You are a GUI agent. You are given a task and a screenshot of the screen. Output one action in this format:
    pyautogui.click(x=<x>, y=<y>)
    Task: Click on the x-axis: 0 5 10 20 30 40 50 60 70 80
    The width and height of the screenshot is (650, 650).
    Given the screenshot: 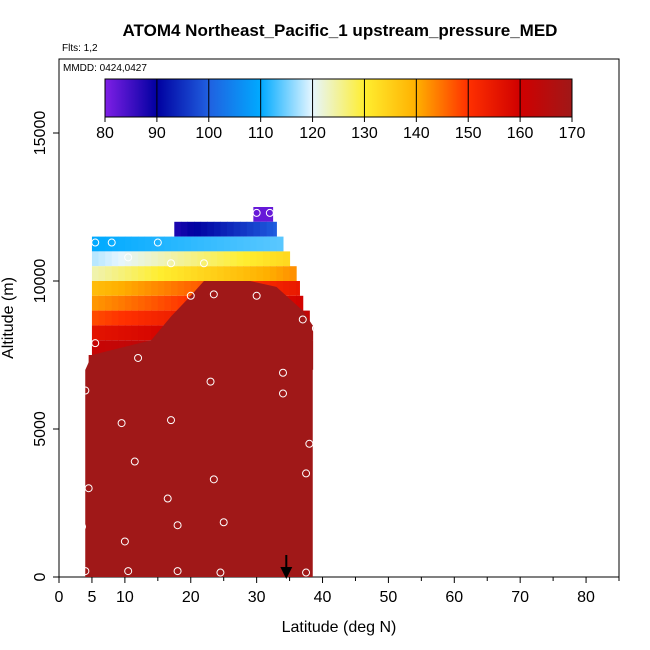 What is the action you would take?
    pyautogui.click(x=337, y=591)
    